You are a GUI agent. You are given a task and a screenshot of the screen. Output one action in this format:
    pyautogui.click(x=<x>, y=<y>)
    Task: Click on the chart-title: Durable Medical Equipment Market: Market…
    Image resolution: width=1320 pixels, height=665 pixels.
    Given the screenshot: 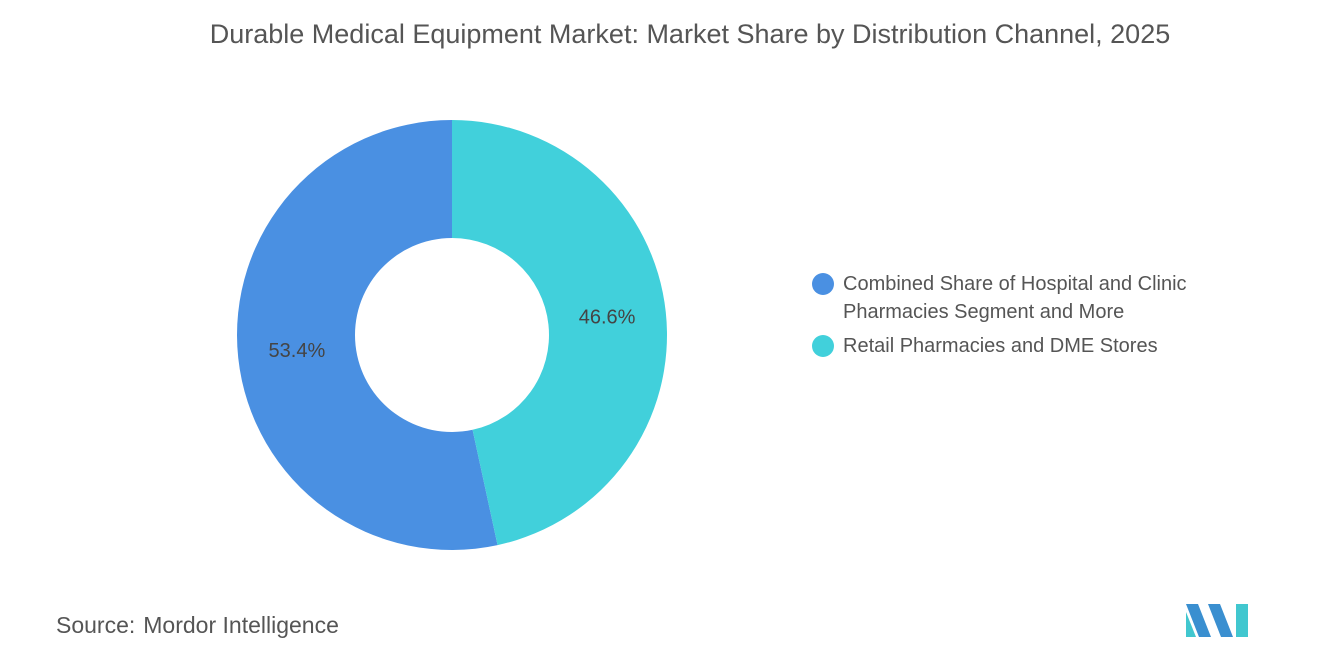 What is the action you would take?
    pyautogui.click(x=690, y=34)
    